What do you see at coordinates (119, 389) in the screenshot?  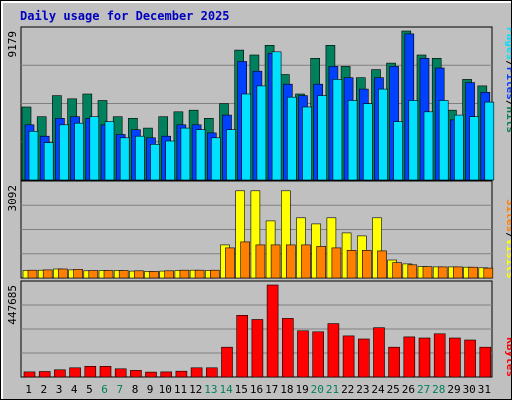 I see `x-tick-label-7: 7` at bounding box center [119, 389].